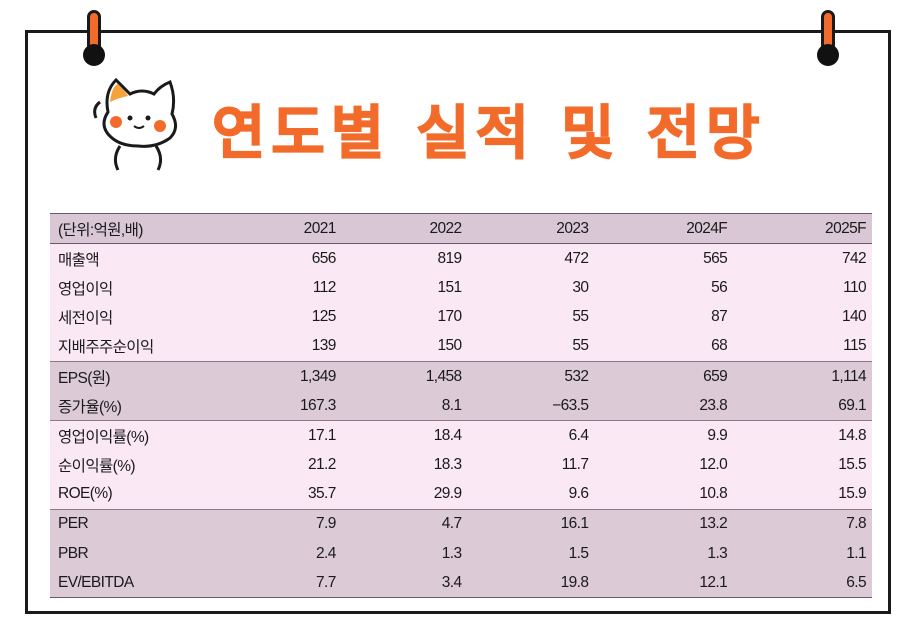  What do you see at coordinates (802, 524) in the screenshot?
I see `cell: 7.8` at bounding box center [802, 524].